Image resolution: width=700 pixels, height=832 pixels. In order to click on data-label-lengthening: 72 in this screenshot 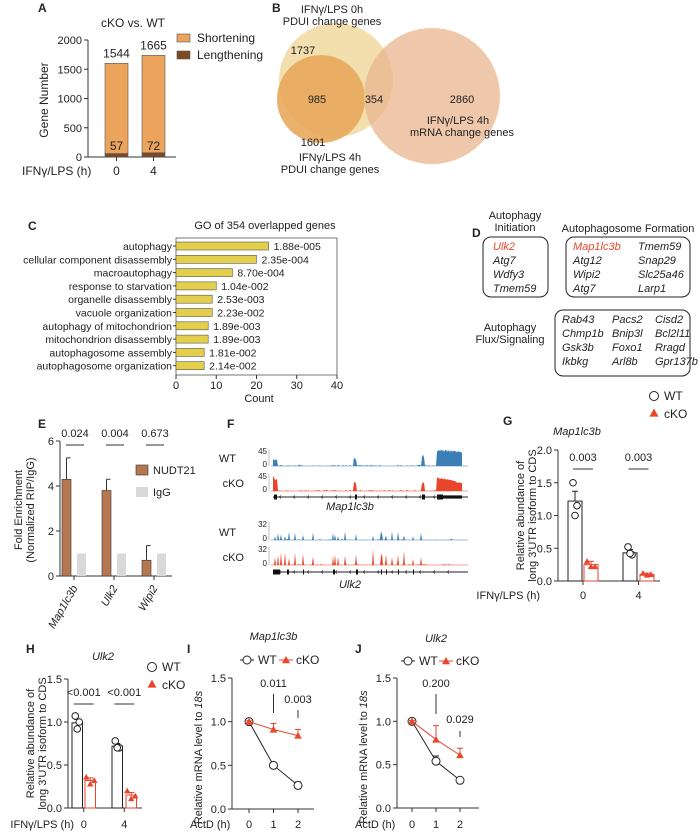, I will do `click(154, 146)`.